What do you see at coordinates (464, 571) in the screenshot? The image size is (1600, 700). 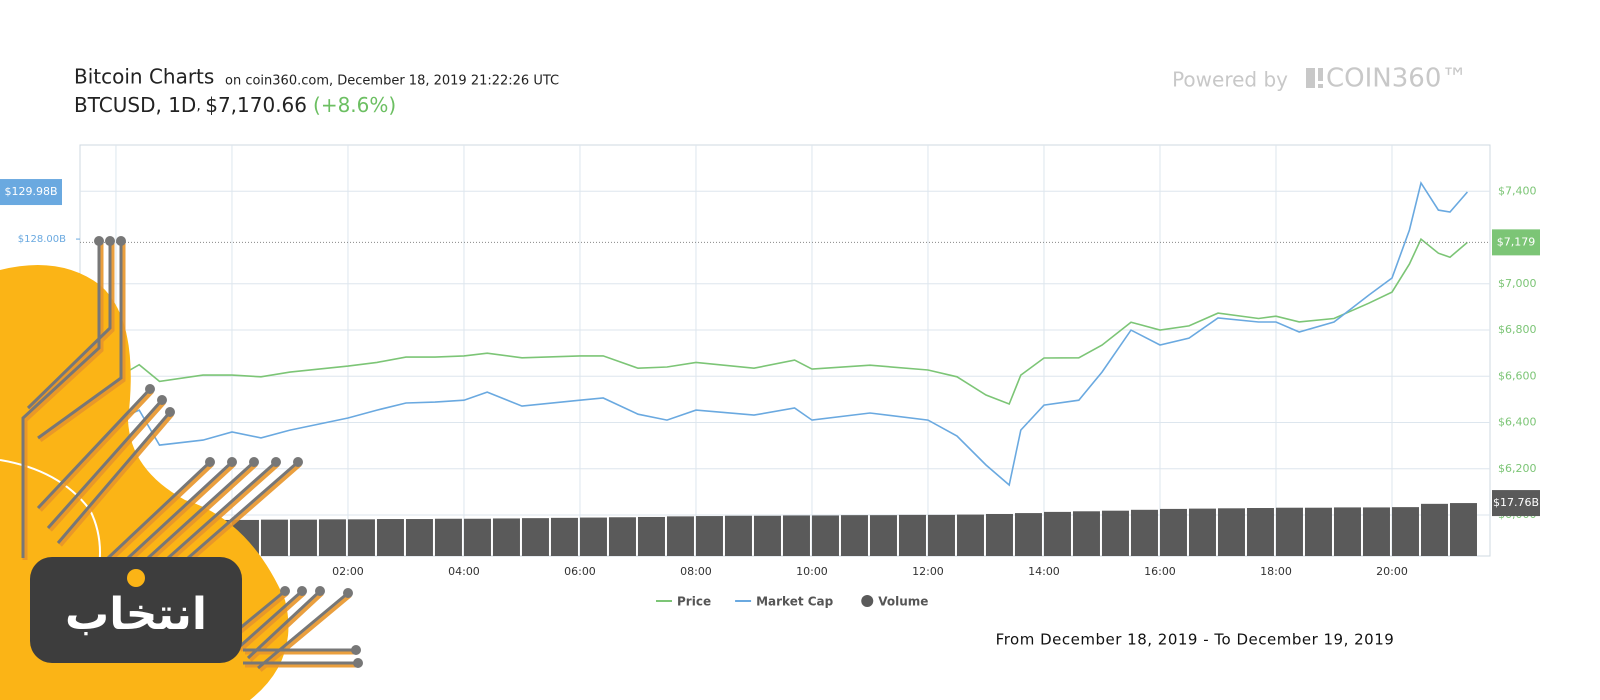 I see `x-tick-label: 04:00` at bounding box center [464, 571].